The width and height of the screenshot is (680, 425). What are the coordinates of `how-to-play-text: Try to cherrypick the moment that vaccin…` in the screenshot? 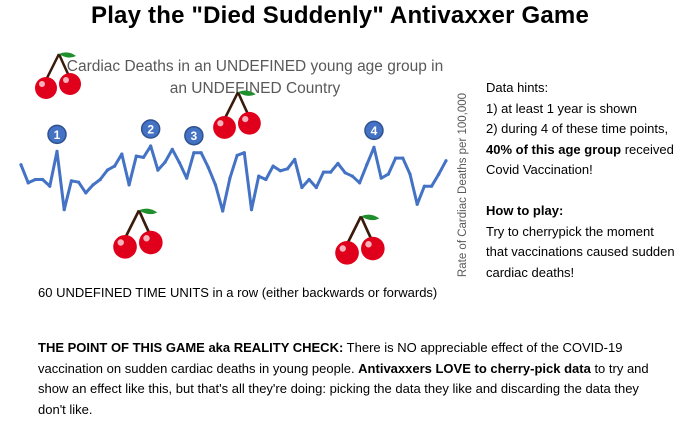 It's located at (580, 251).